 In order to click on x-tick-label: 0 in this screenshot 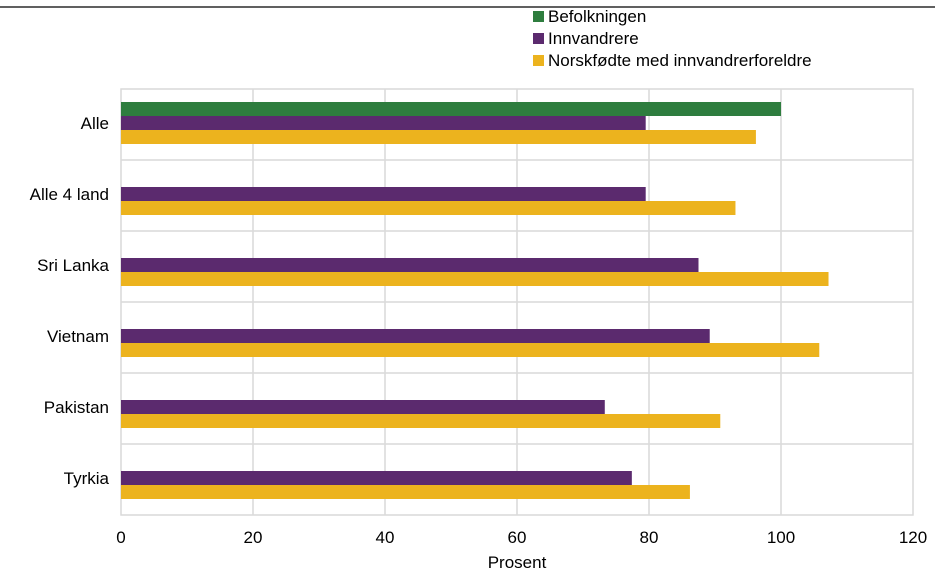, I will do `click(120, 537)`.